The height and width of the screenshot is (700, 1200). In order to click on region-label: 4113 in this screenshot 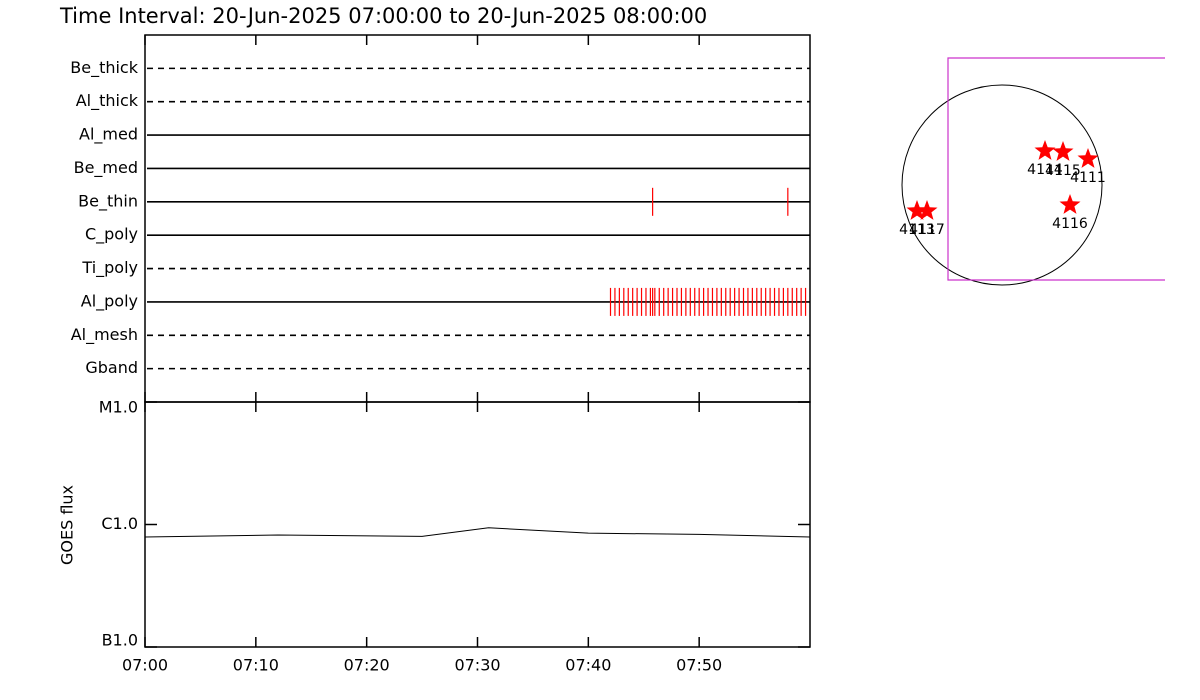, I will do `click(917, 230)`.